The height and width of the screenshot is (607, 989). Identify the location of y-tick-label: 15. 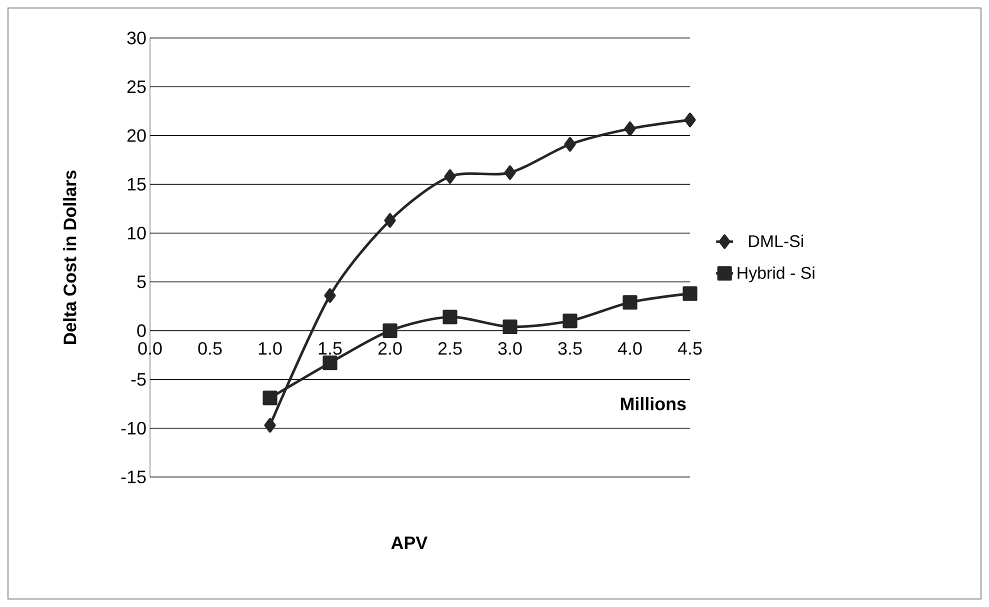
(137, 184).